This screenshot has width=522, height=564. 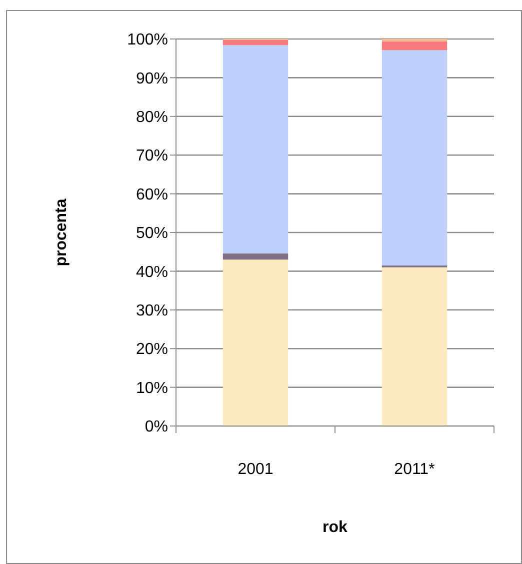 What do you see at coordinates (147, 40) in the screenshot?
I see `y-tick-label: 100%` at bounding box center [147, 40].